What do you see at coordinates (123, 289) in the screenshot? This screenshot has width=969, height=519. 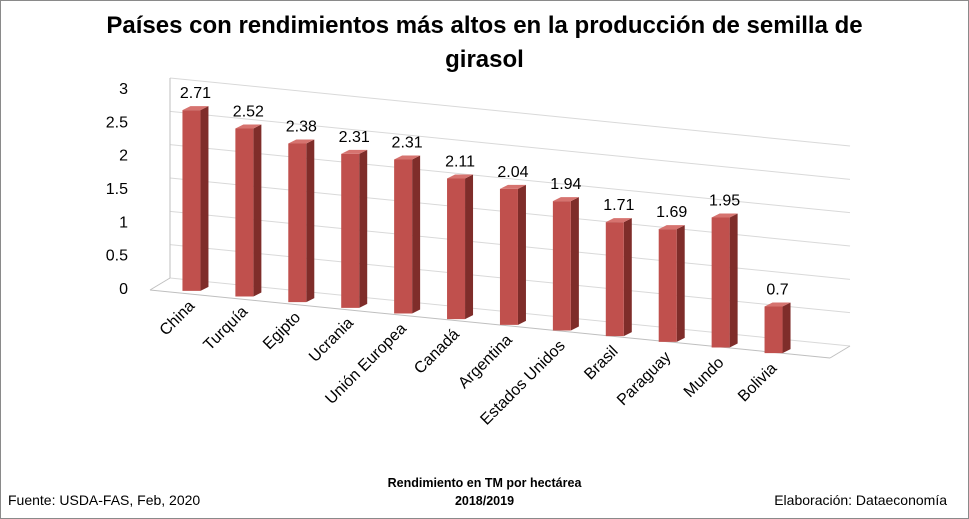 I see `y-tick-label: 0` at bounding box center [123, 289].